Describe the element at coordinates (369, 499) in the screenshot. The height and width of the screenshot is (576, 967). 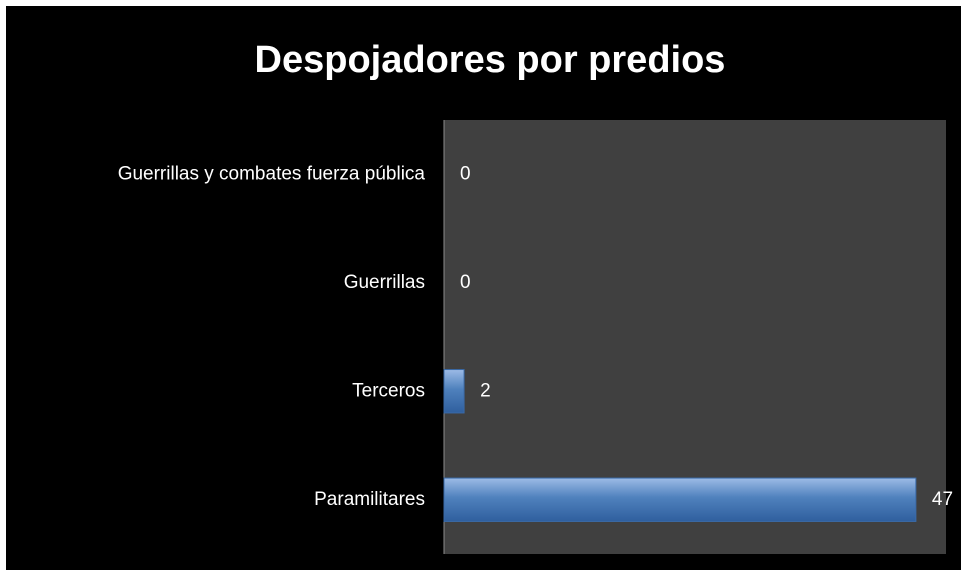
I see `y-tick-label: Paramilitares` at that location.